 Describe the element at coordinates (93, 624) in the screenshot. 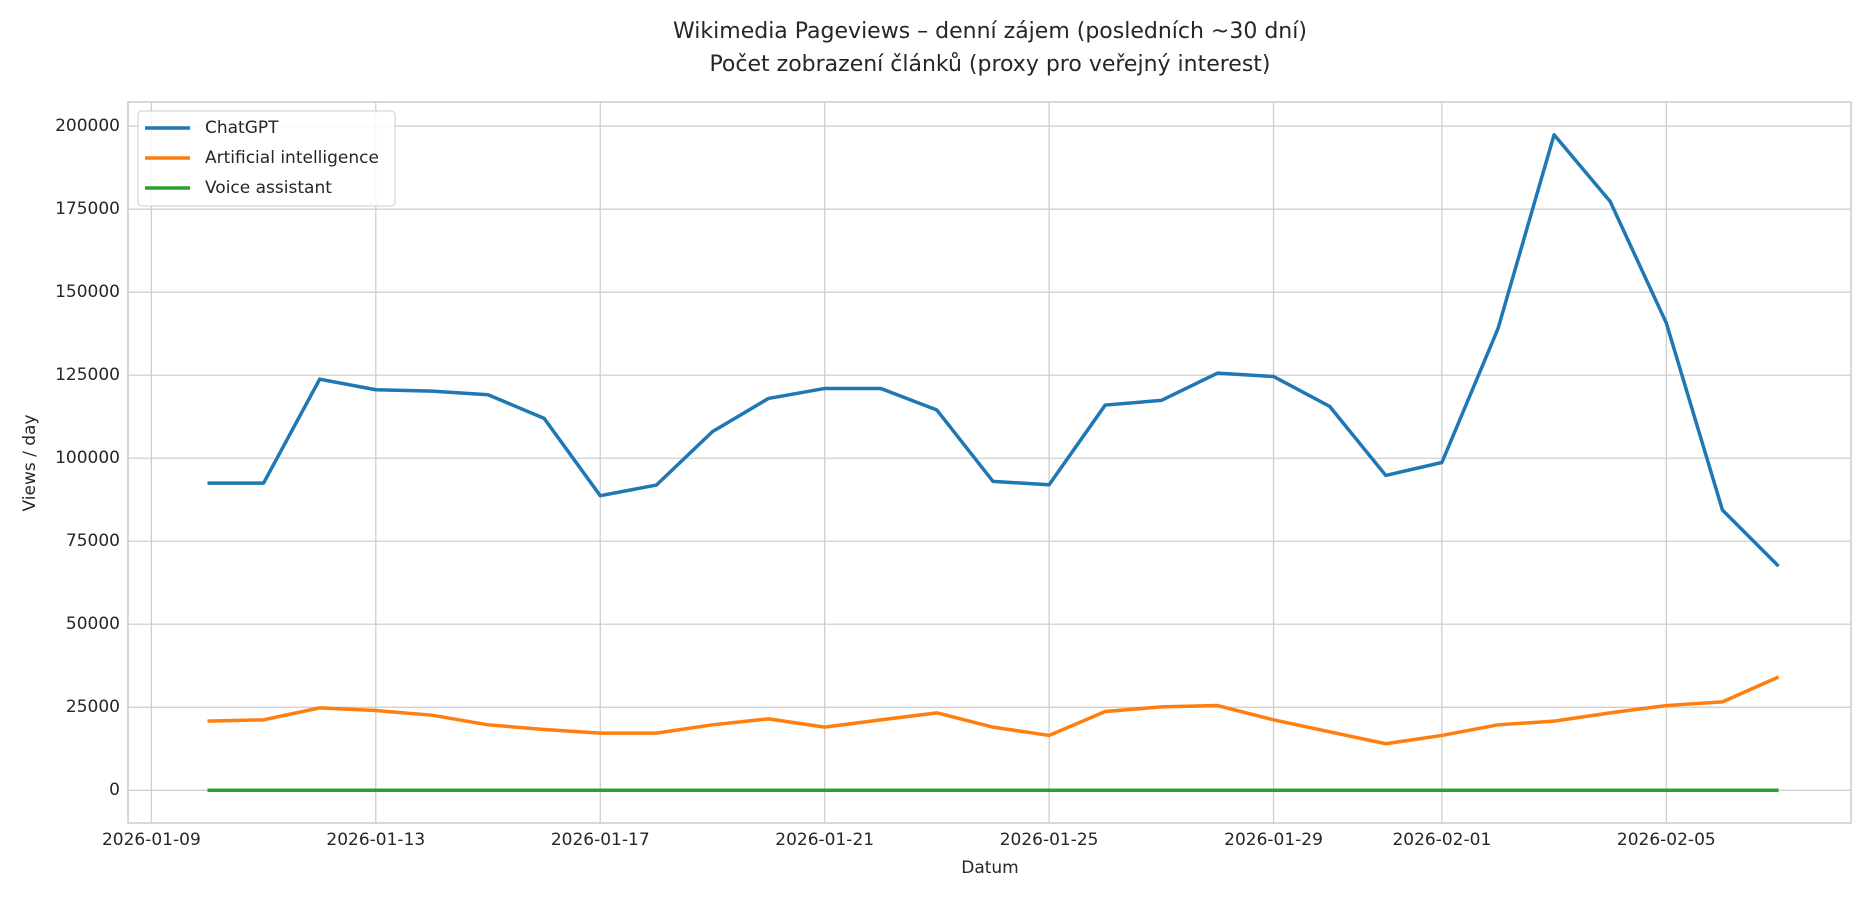

I see `y-tick-label: 50000` at that location.